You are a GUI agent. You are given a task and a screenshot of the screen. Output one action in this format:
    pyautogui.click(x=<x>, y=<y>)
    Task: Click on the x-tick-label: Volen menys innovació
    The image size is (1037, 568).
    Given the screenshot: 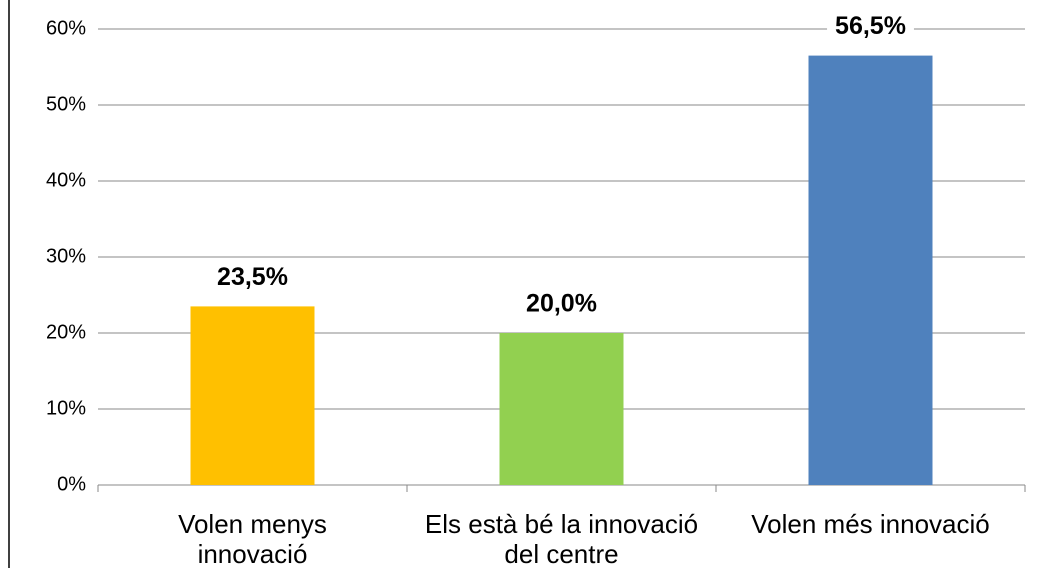 What is the action you would take?
    pyautogui.click(x=252, y=538)
    